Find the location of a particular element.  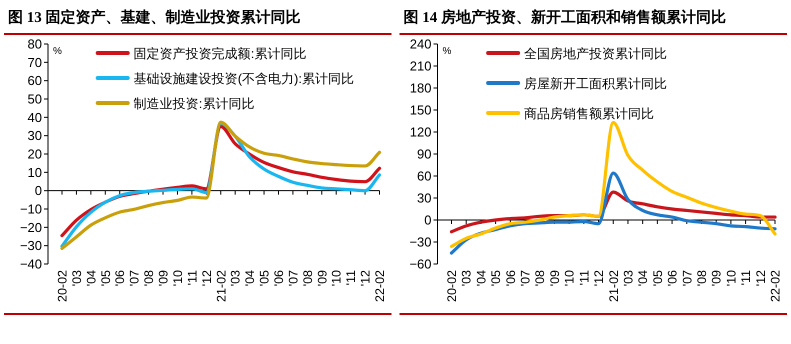

y-tick-label: 70 is located at coordinates (35, 62).